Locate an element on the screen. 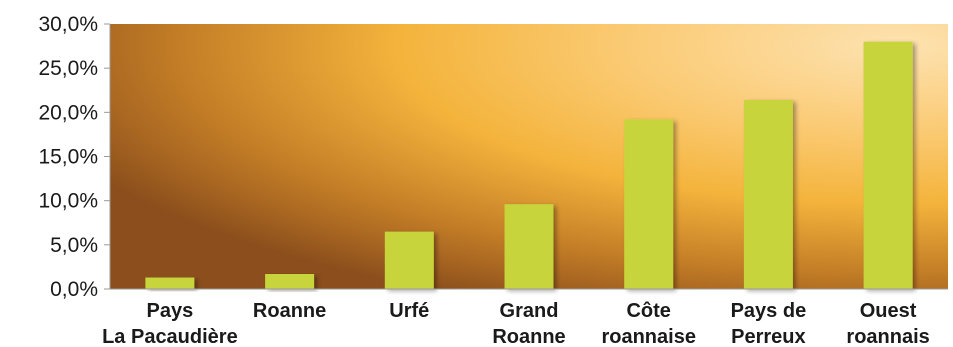 Image resolution: width=953 pixels, height=347 pixels. y-tick-label: 20,0% is located at coordinates (68, 112).